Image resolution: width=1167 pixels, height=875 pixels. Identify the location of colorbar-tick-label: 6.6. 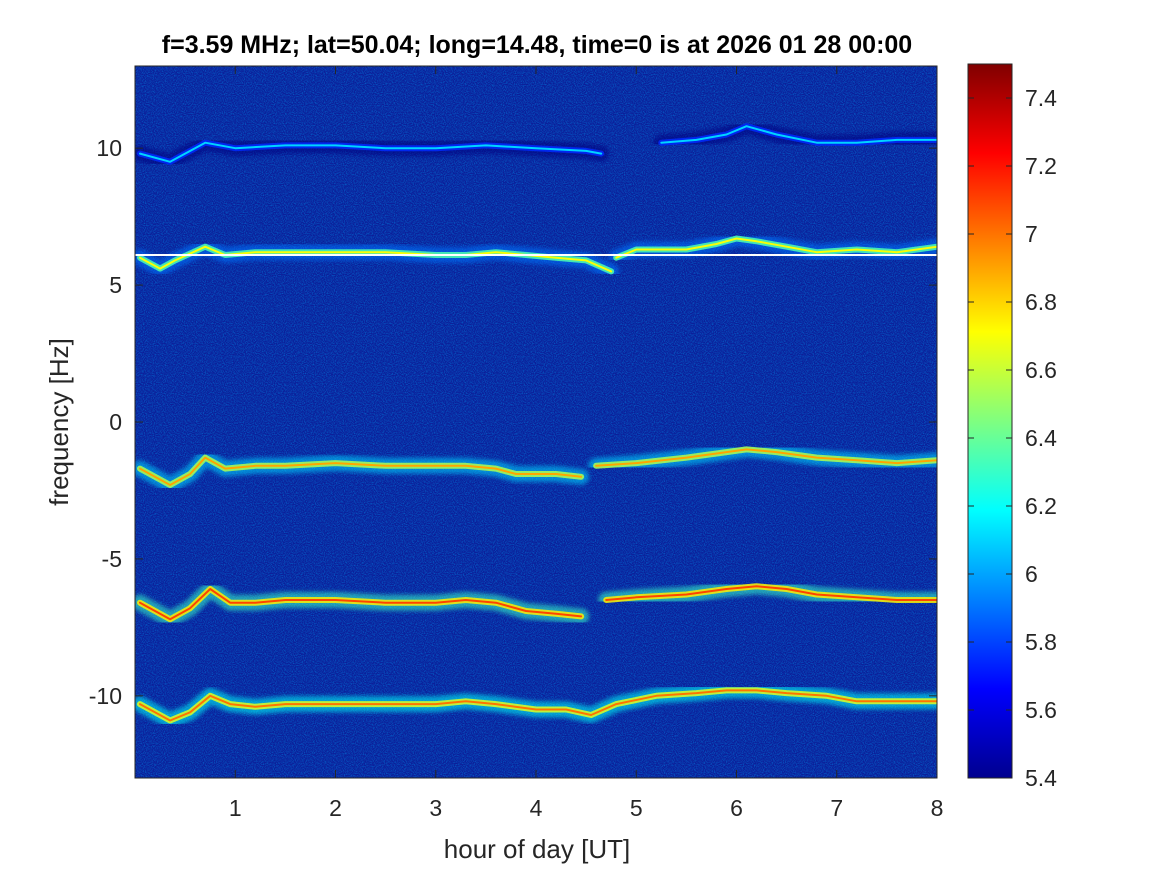
(1041, 370).